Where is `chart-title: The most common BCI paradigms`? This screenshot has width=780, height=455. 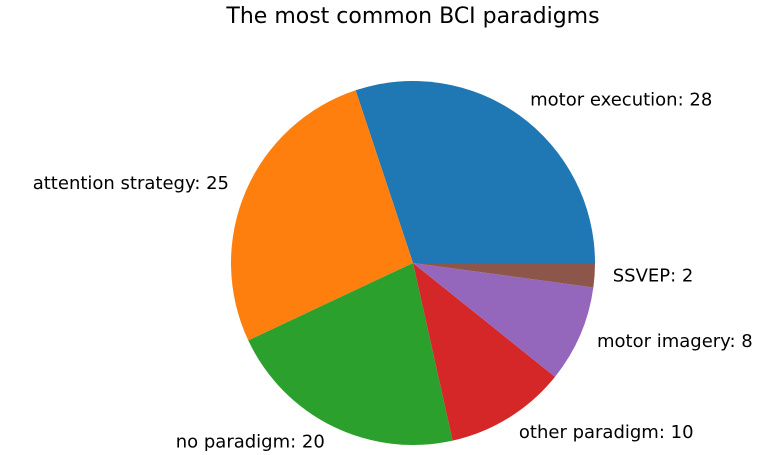 chart-title: The most common BCI paradigms is located at coordinates (412, 16).